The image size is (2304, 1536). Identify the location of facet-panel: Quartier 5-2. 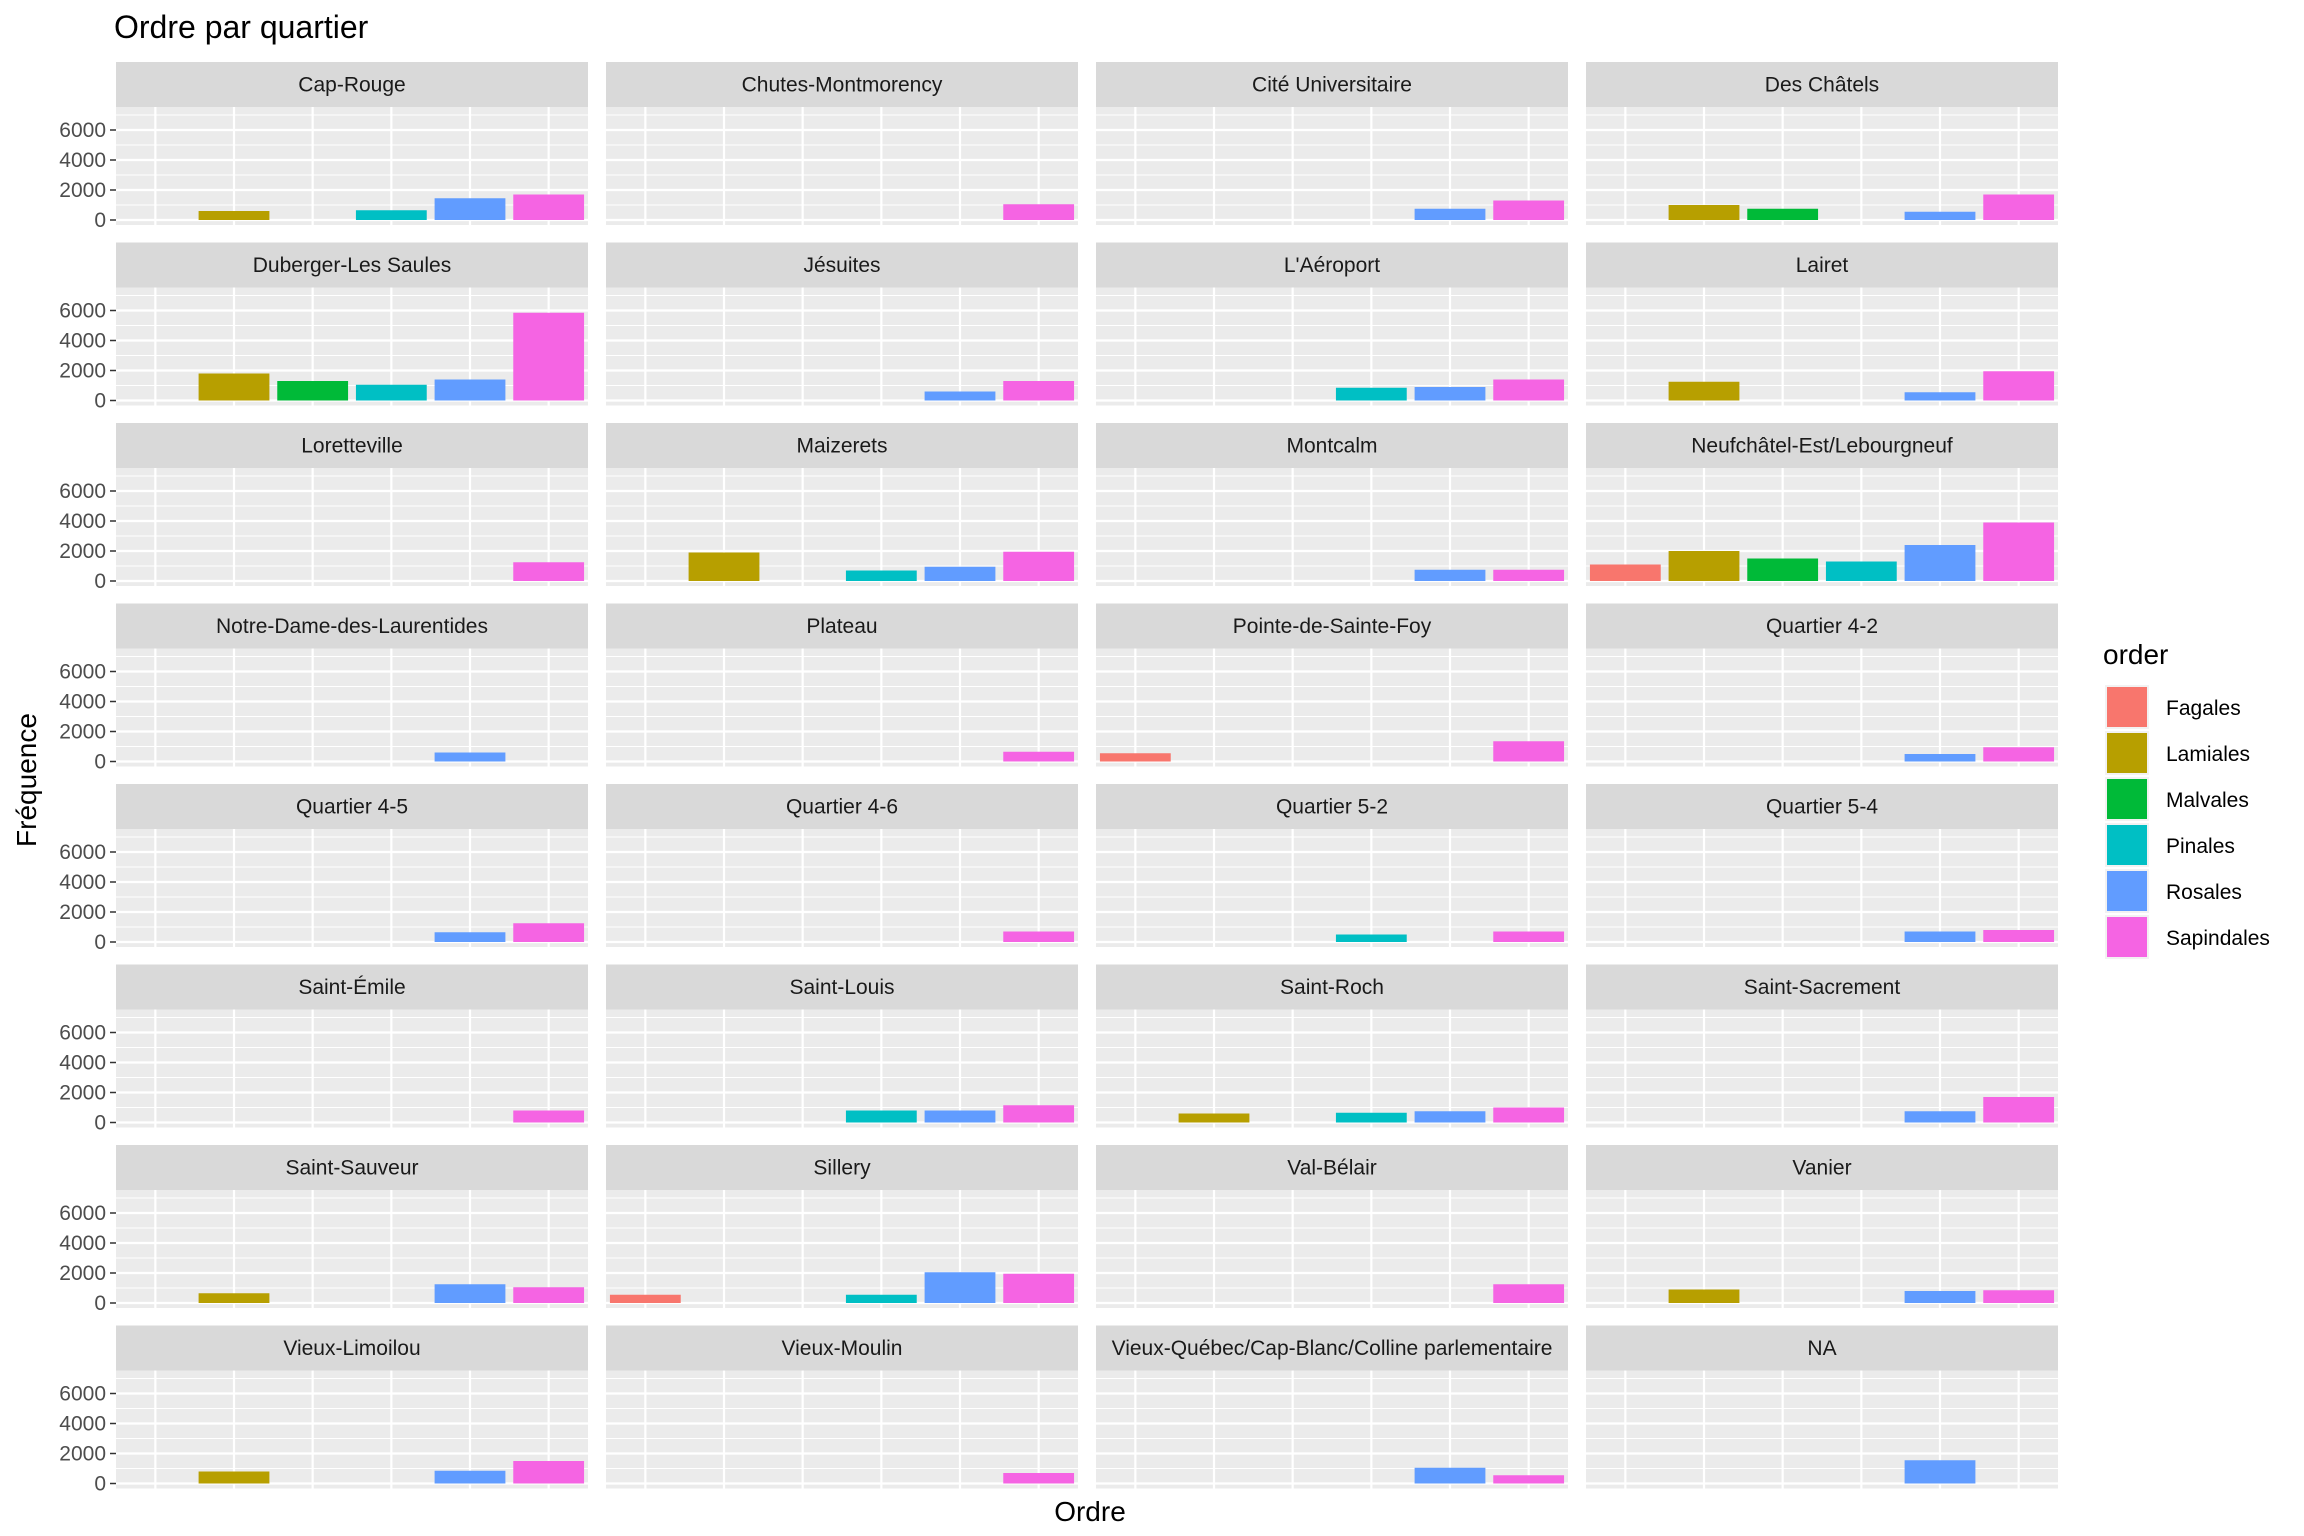
(1332, 865).